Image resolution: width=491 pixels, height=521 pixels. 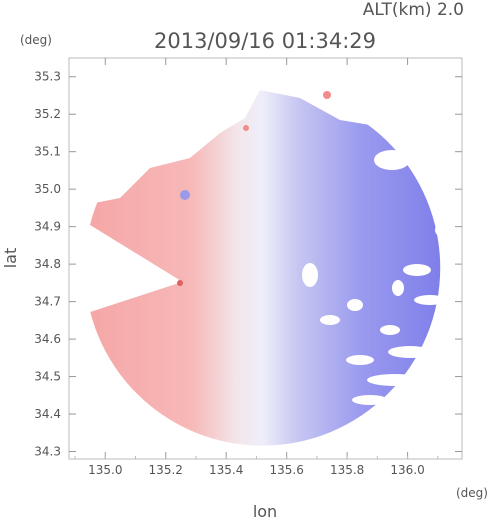 What do you see at coordinates (413, 10) in the screenshot?
I see `altitude-label: ALT(km) 2.0` at bounding box center [413, 10].